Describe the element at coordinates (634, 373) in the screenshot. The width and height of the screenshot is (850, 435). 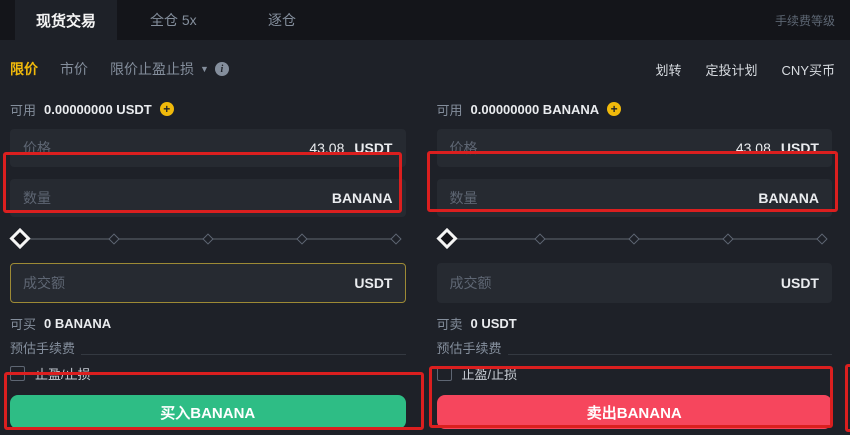
I see `sell-tpsl-row: 止盈/止损` at that location.